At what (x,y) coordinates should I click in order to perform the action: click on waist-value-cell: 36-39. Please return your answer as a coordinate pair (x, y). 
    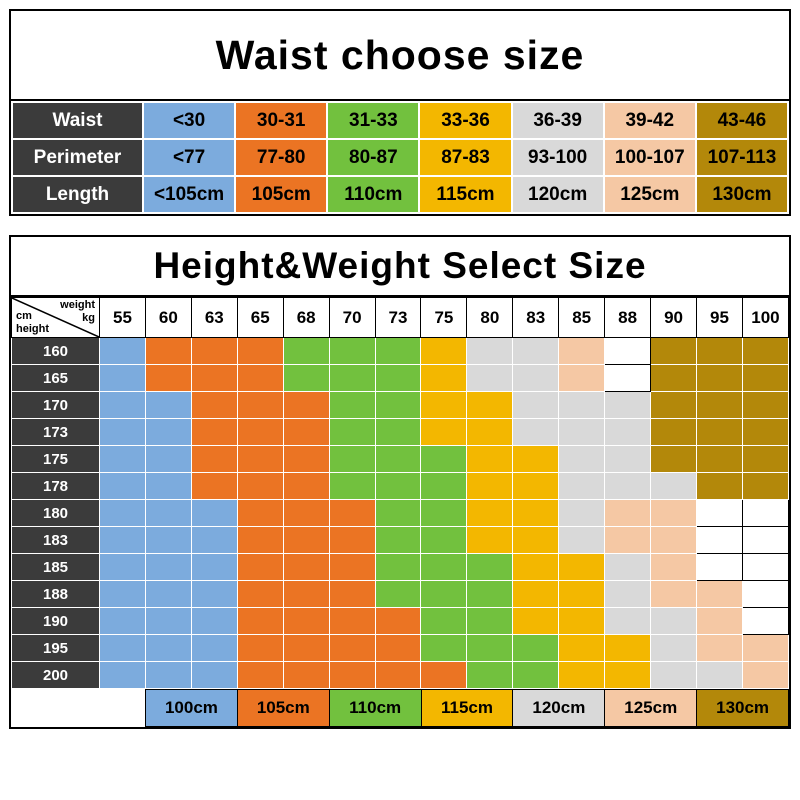
    Looking at the image, I should click on (557, 120).